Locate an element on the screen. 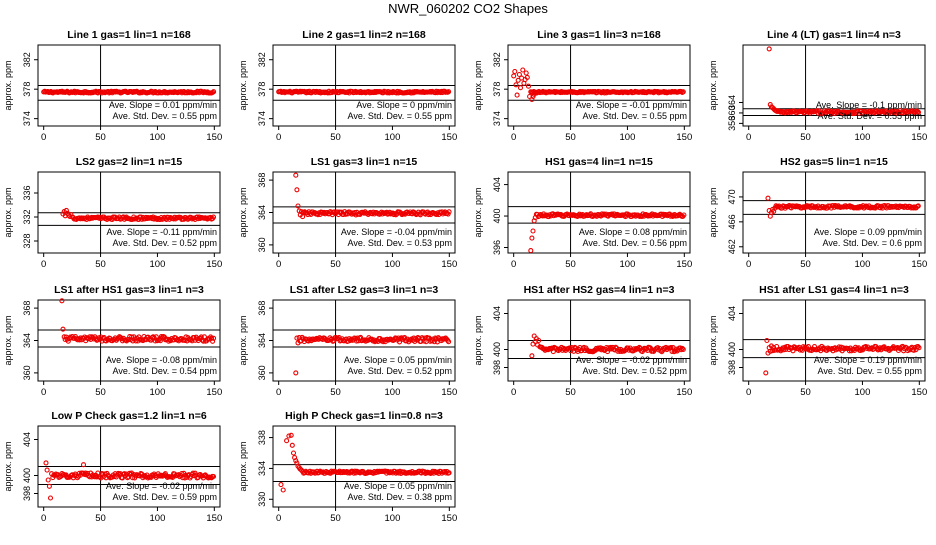 The height and width of the screenshot is (545, 936). panel-title: HS1 after HS2 gas=4 lin=1 n=3 is located at coordinates (599, 290).